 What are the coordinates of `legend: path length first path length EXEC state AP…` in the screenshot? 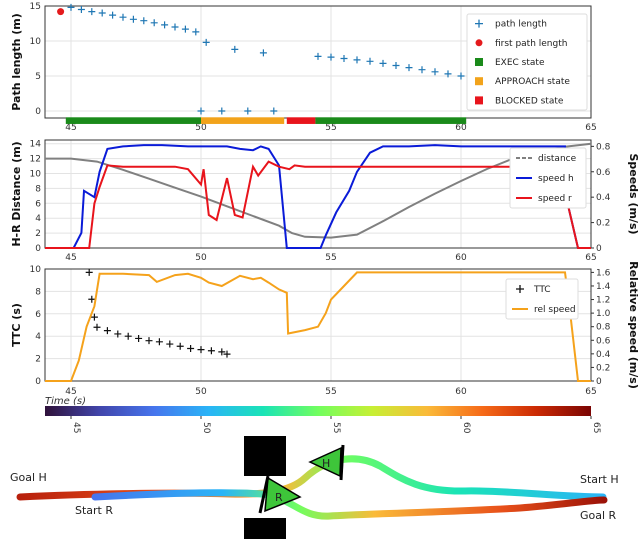 It's located at (527, 62).